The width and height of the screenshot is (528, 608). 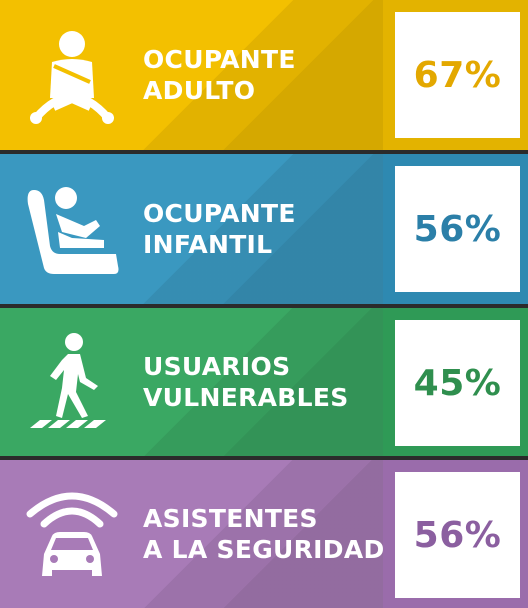 I want to click on score-side: 67%, so click(x=455, y=75).